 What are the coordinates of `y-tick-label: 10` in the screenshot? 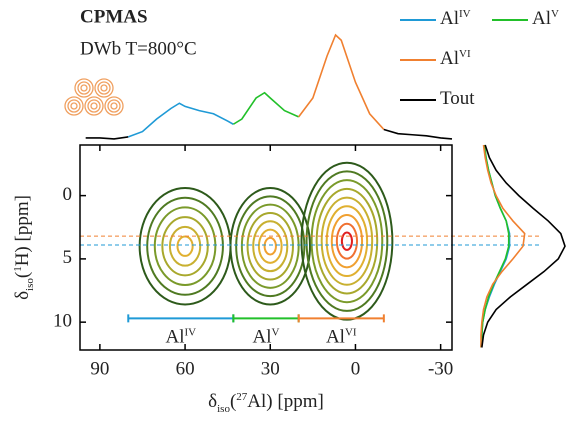 It's located at (62, 321).